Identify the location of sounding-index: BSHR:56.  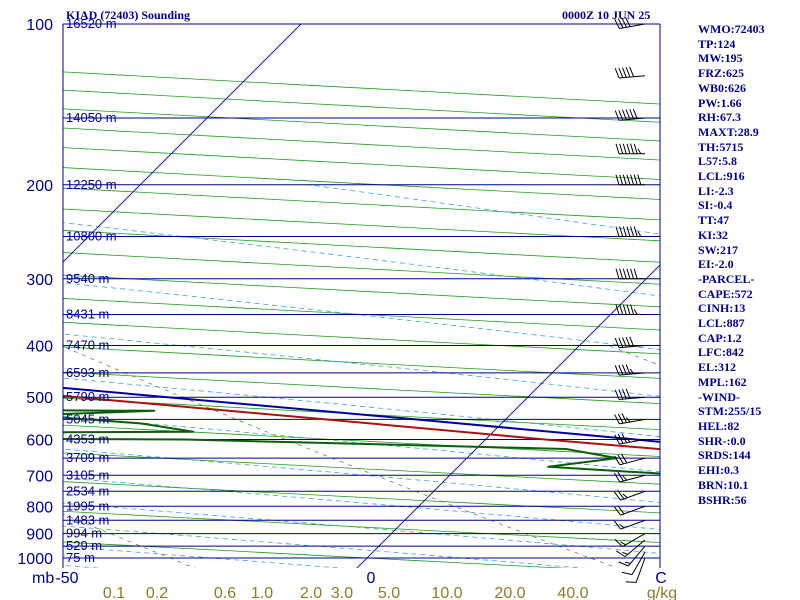
(722, 499).